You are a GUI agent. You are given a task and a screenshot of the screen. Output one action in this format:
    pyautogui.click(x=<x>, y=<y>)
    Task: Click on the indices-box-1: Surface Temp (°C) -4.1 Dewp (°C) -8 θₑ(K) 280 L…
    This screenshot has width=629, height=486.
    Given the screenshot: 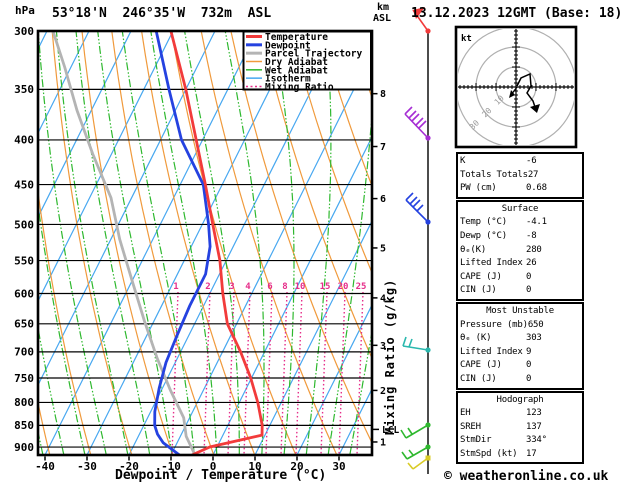 What is the action you would take?
    pyautogui.click(x=520, y=250)
    